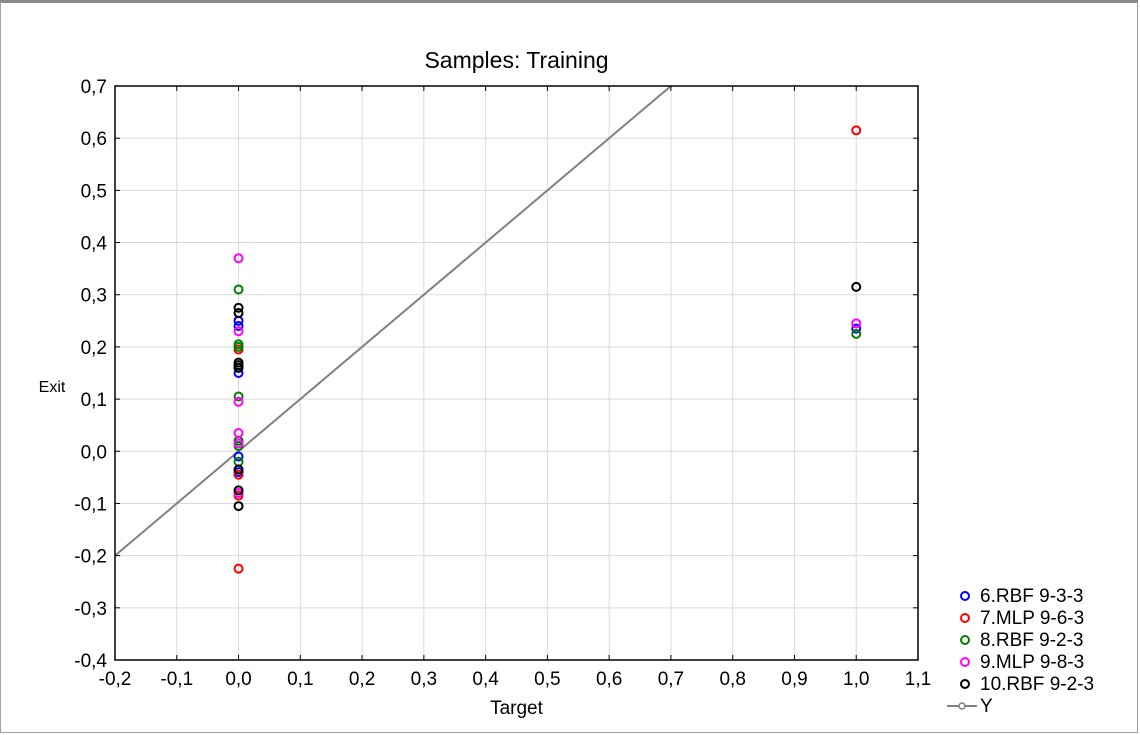 This screenshot has width=1140, height=735. I want to click on y-tick-label: 0,0, so click(94, 452).